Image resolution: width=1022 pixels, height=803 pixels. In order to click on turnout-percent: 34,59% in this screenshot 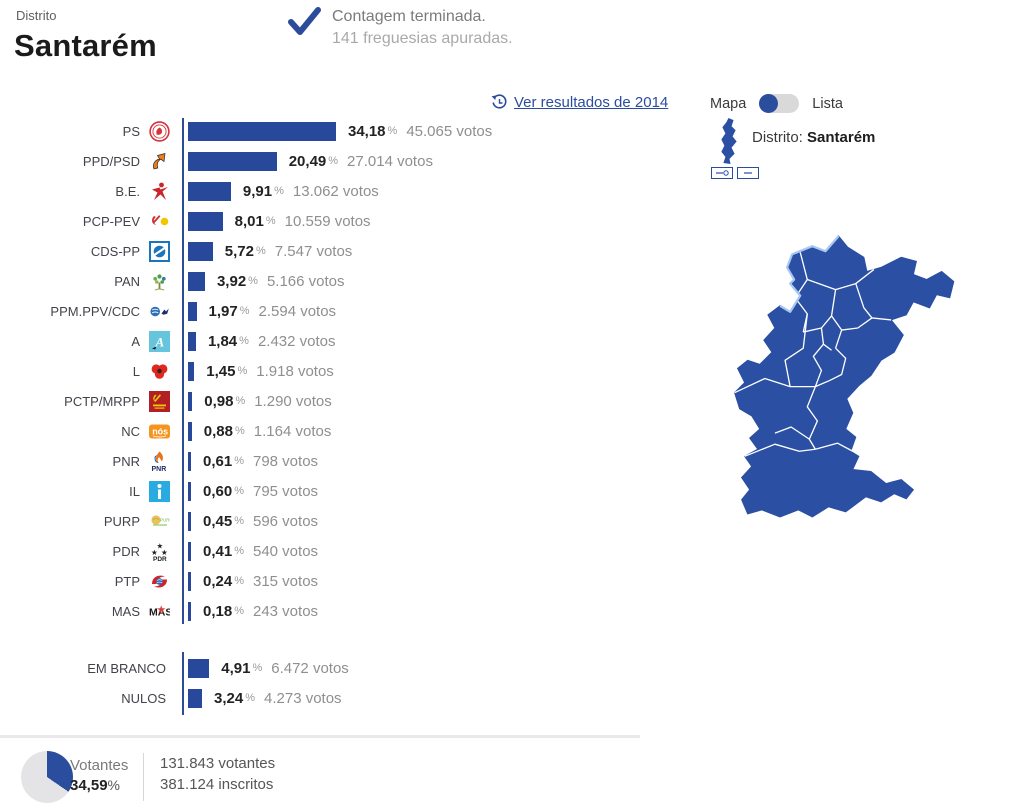, I will do `click(95, 785)`.